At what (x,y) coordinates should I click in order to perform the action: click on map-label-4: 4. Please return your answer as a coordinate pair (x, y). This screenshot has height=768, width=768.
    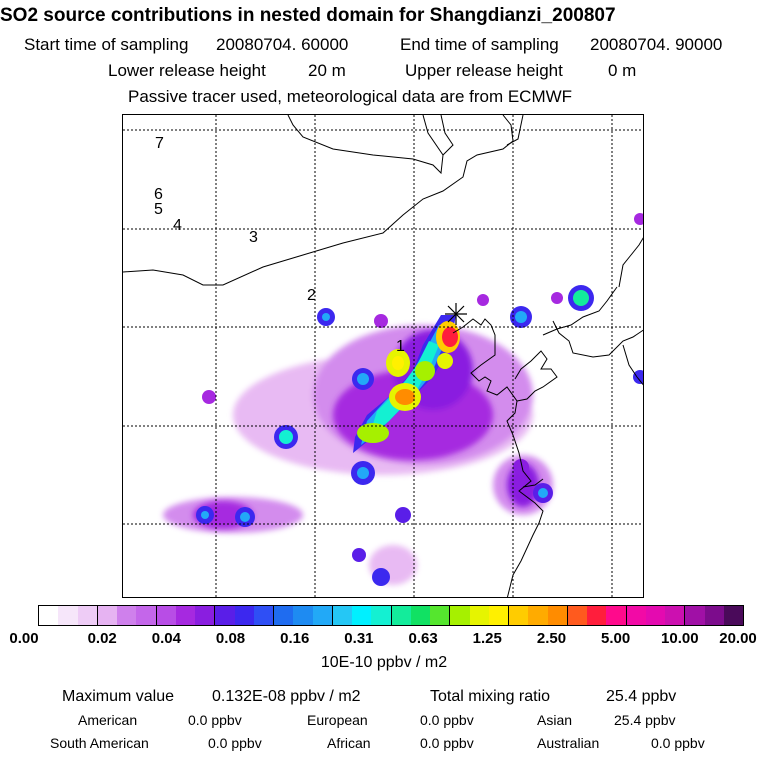
    Looking at the image, I should click on (177, 225).